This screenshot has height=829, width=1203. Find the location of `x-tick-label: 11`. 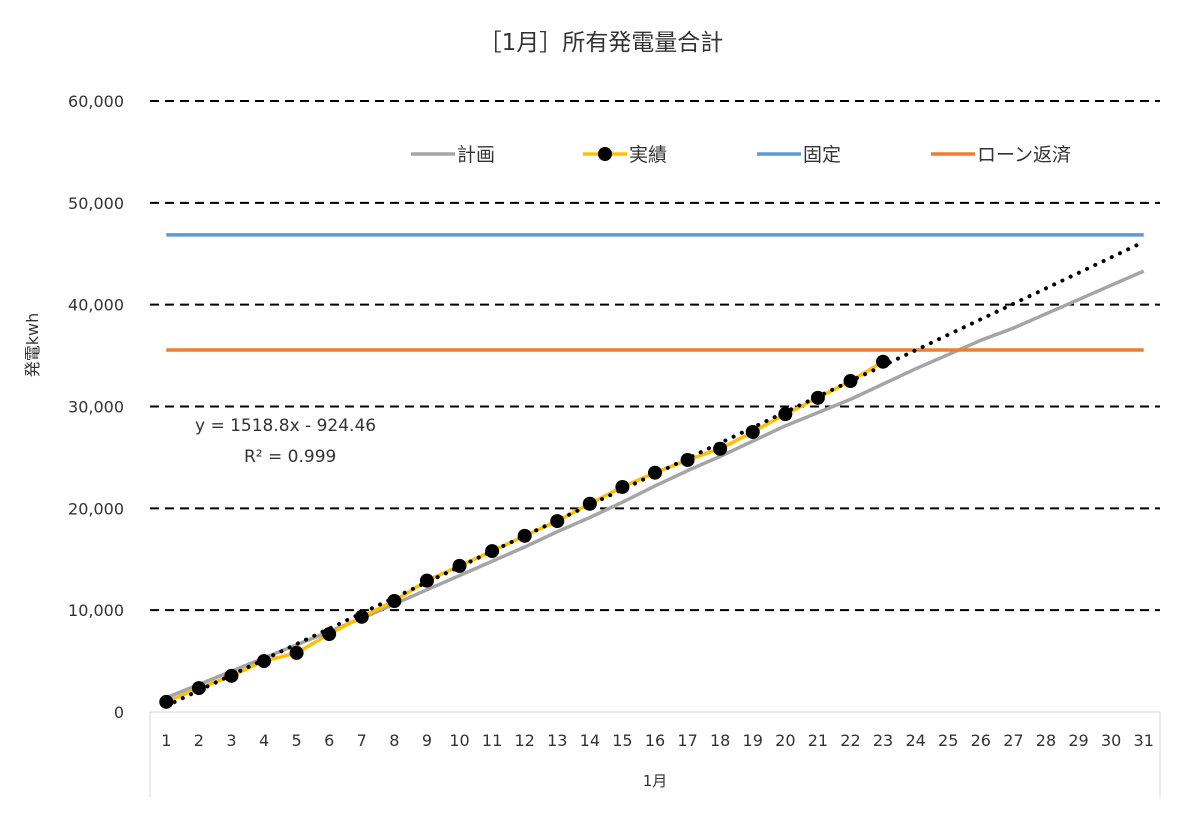

x-tick-label: 11 is located at coordinates (492, 740).